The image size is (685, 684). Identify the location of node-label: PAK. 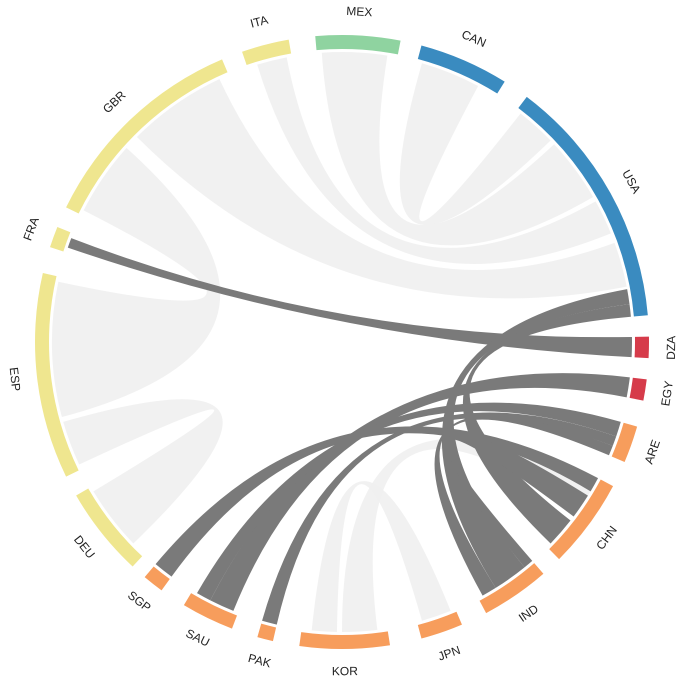
(260, 660).